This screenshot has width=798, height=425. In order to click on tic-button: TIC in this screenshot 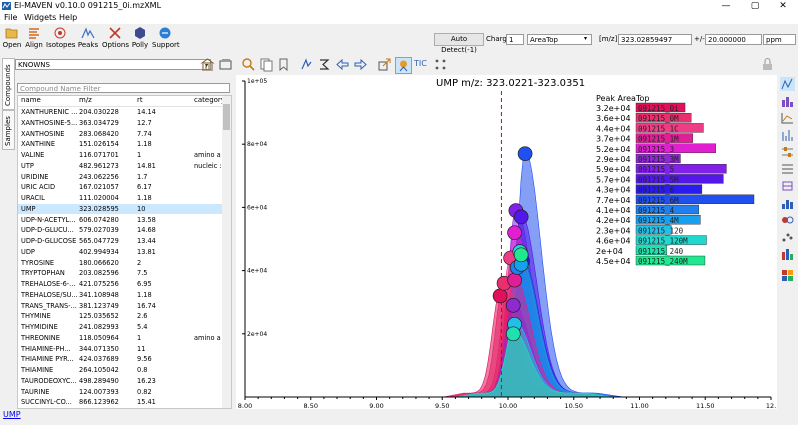, I will do `click(420, 63)`.